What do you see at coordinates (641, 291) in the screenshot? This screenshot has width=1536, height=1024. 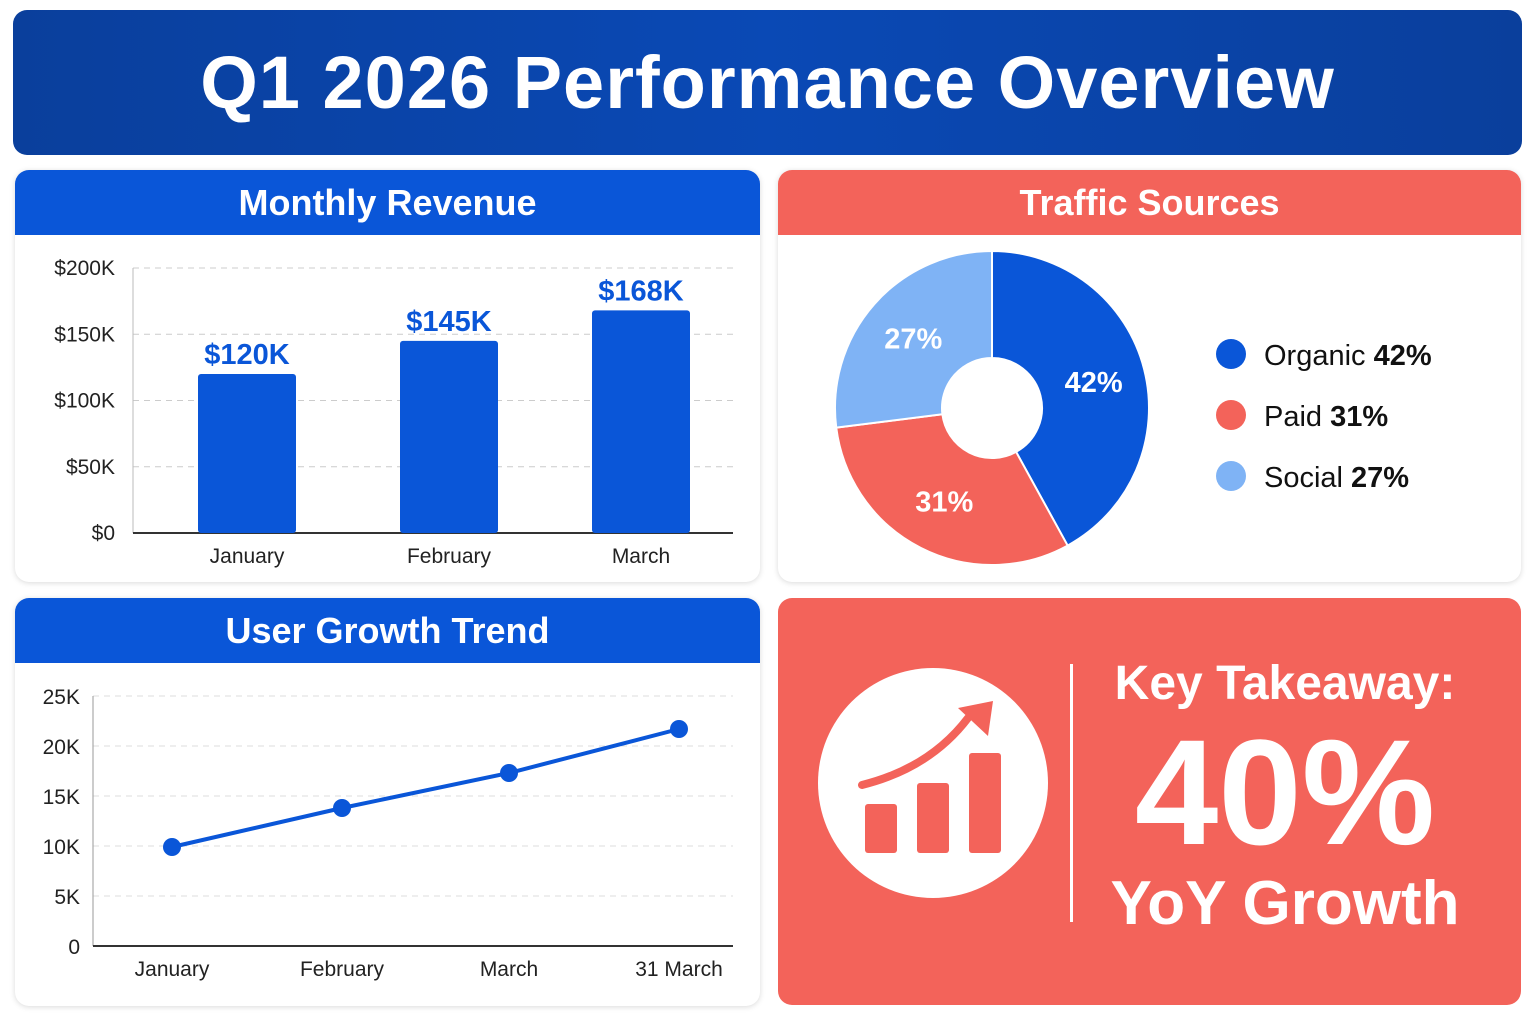 I see `bar-value-label: $168K` at bounding box center [641, 291].